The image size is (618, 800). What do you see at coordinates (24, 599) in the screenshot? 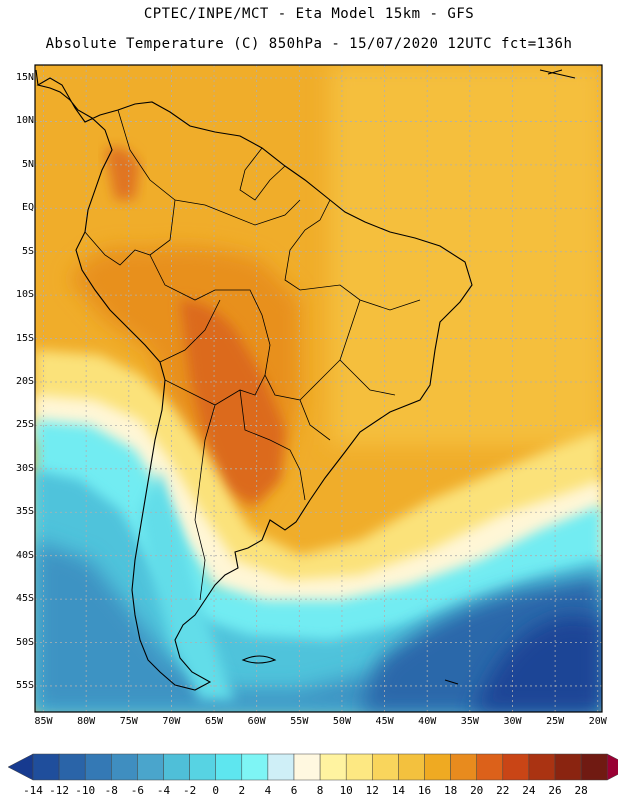
I see `latitude-label: 45S` at bounding box center [24, 599].